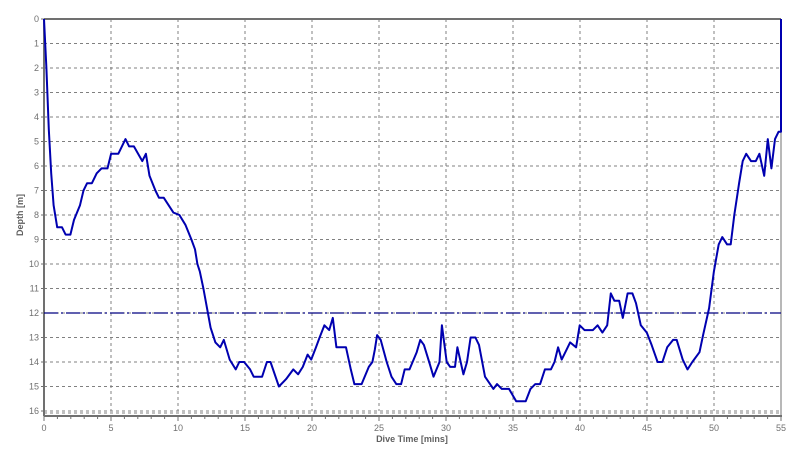 Image resolution: width=800 pixels, height=456 pixels. Describe the element at coordinates (36, 142) in the screenshot. I see `y-tick-label: 5` at that location.